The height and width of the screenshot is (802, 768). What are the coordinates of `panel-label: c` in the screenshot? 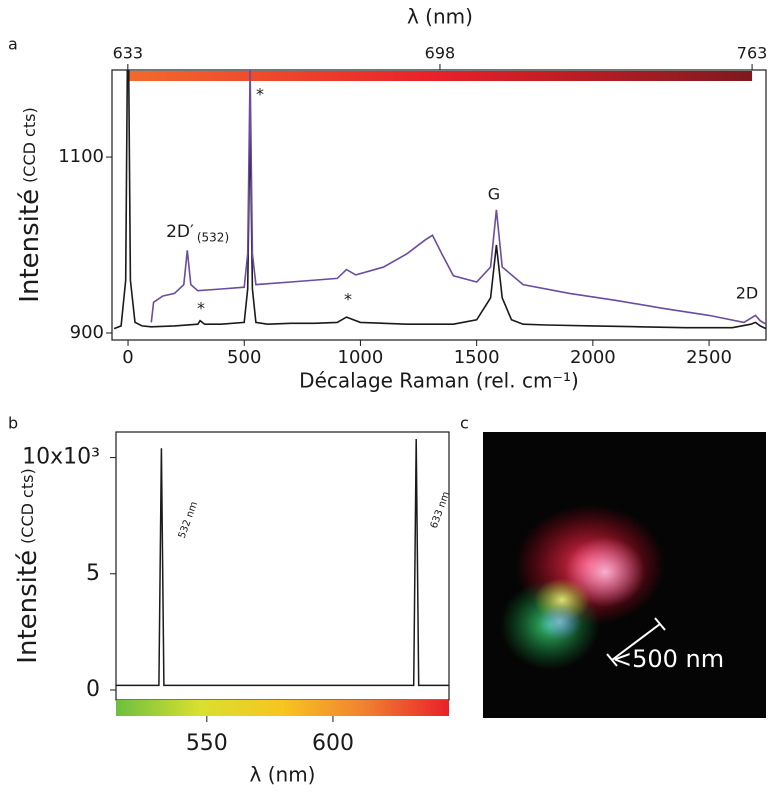 It's located at (464, 423).